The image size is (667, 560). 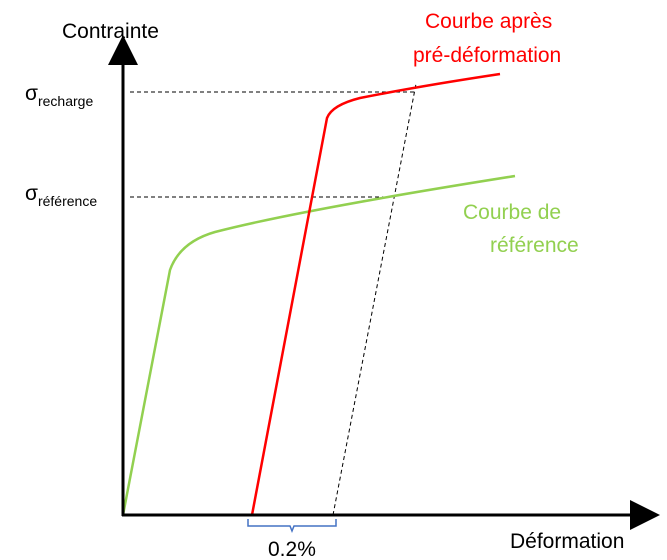 What do you see at coordinates (61, 195) in the screenshot?
I see `reference-level-label: σréférence` at bounding box center [61, 195].